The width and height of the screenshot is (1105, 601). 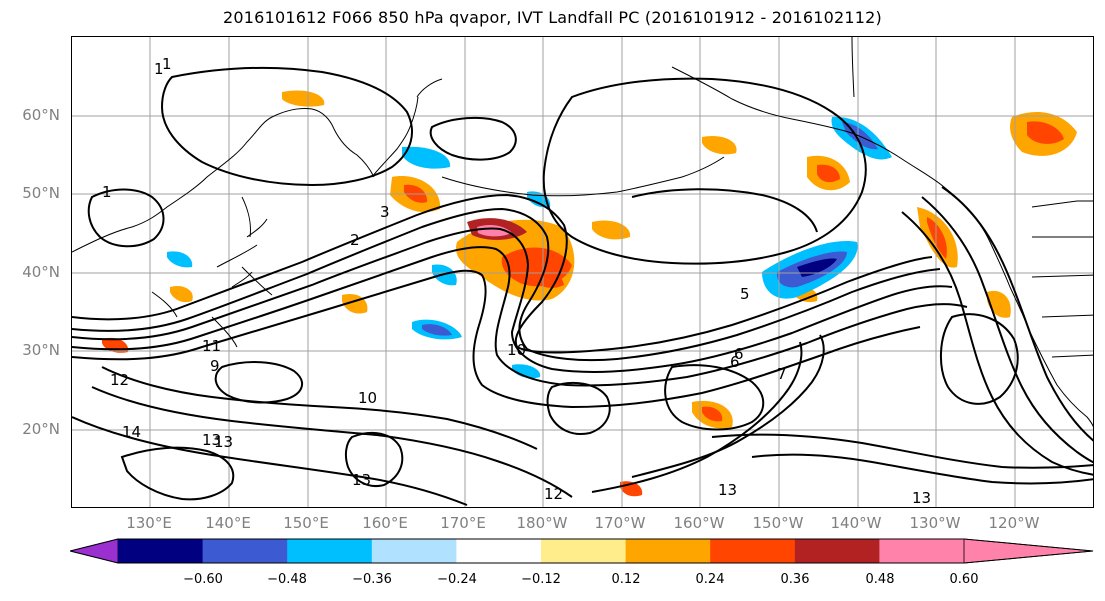 What do you see at coordinates (541, 579) in the screenshot?
I see `colorbar-tick-label: −0.12` at bounding box center [541, 579].